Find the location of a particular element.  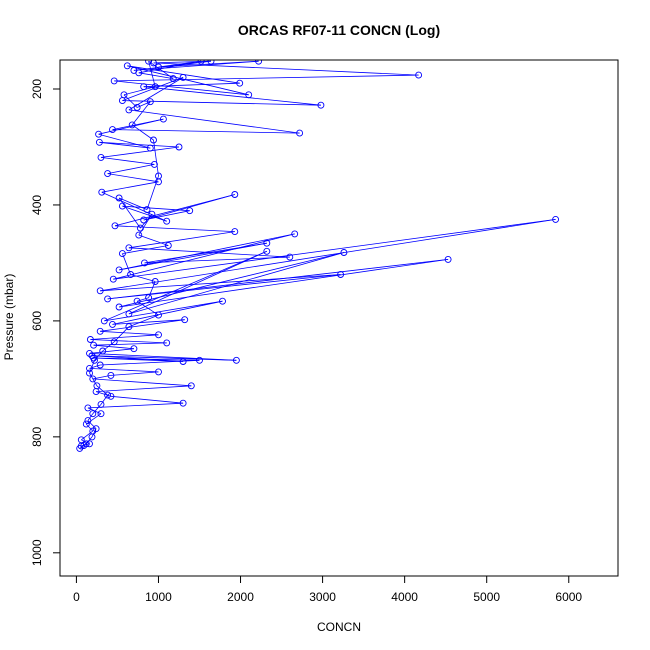

x-tick-label: 6000 is located at coordinates (568, 597).